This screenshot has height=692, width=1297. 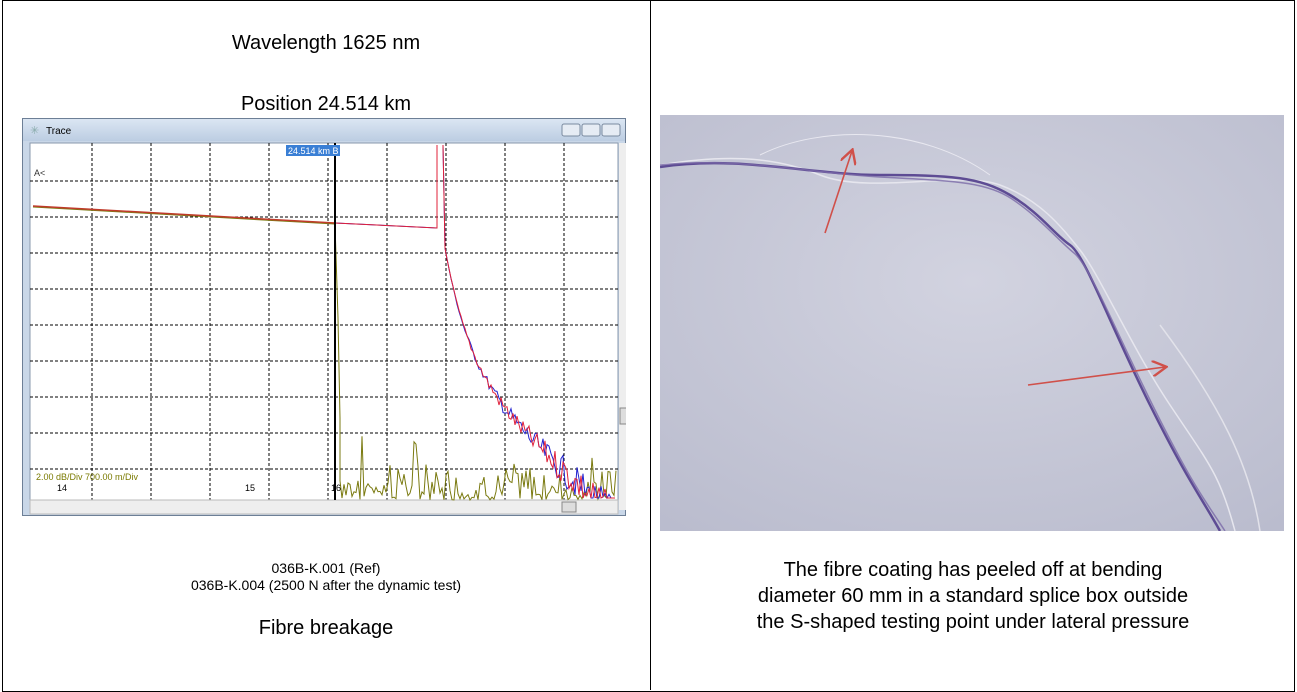 What do you see at coordinates (250, 488) in the screenshot?
I see `x-label: 15` at bounding box center [250, 488].